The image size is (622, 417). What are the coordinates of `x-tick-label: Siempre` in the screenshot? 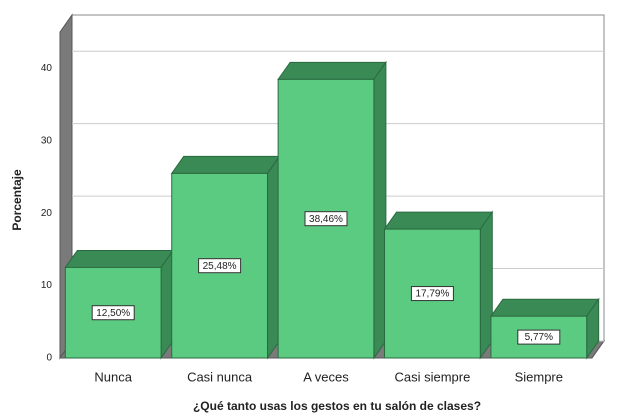 It's located at (539, 376).